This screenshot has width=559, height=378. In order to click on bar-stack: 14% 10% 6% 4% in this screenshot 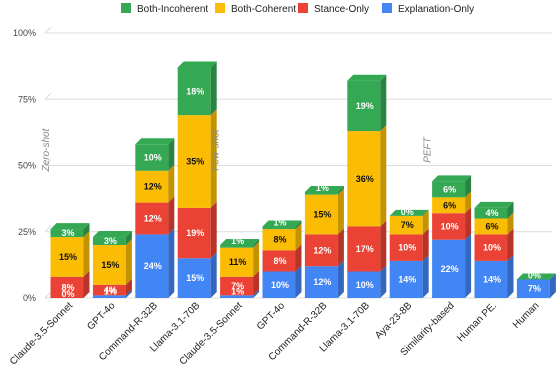, I will do `click(494, 249)`.